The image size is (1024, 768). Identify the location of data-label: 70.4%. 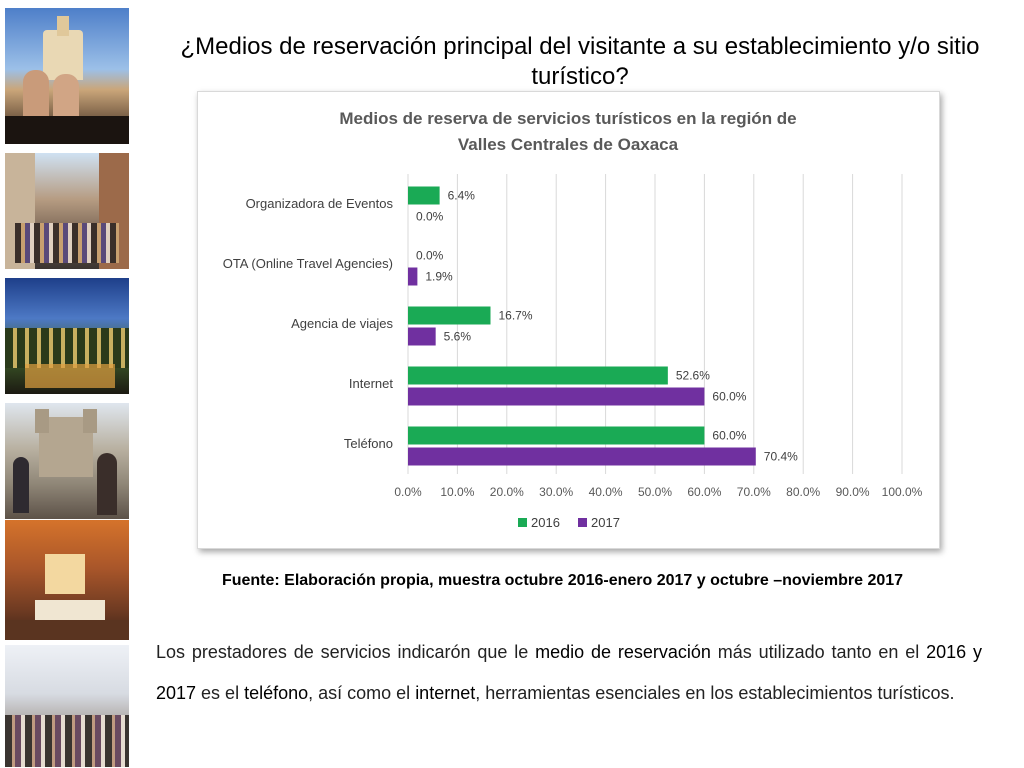
(781, 457).